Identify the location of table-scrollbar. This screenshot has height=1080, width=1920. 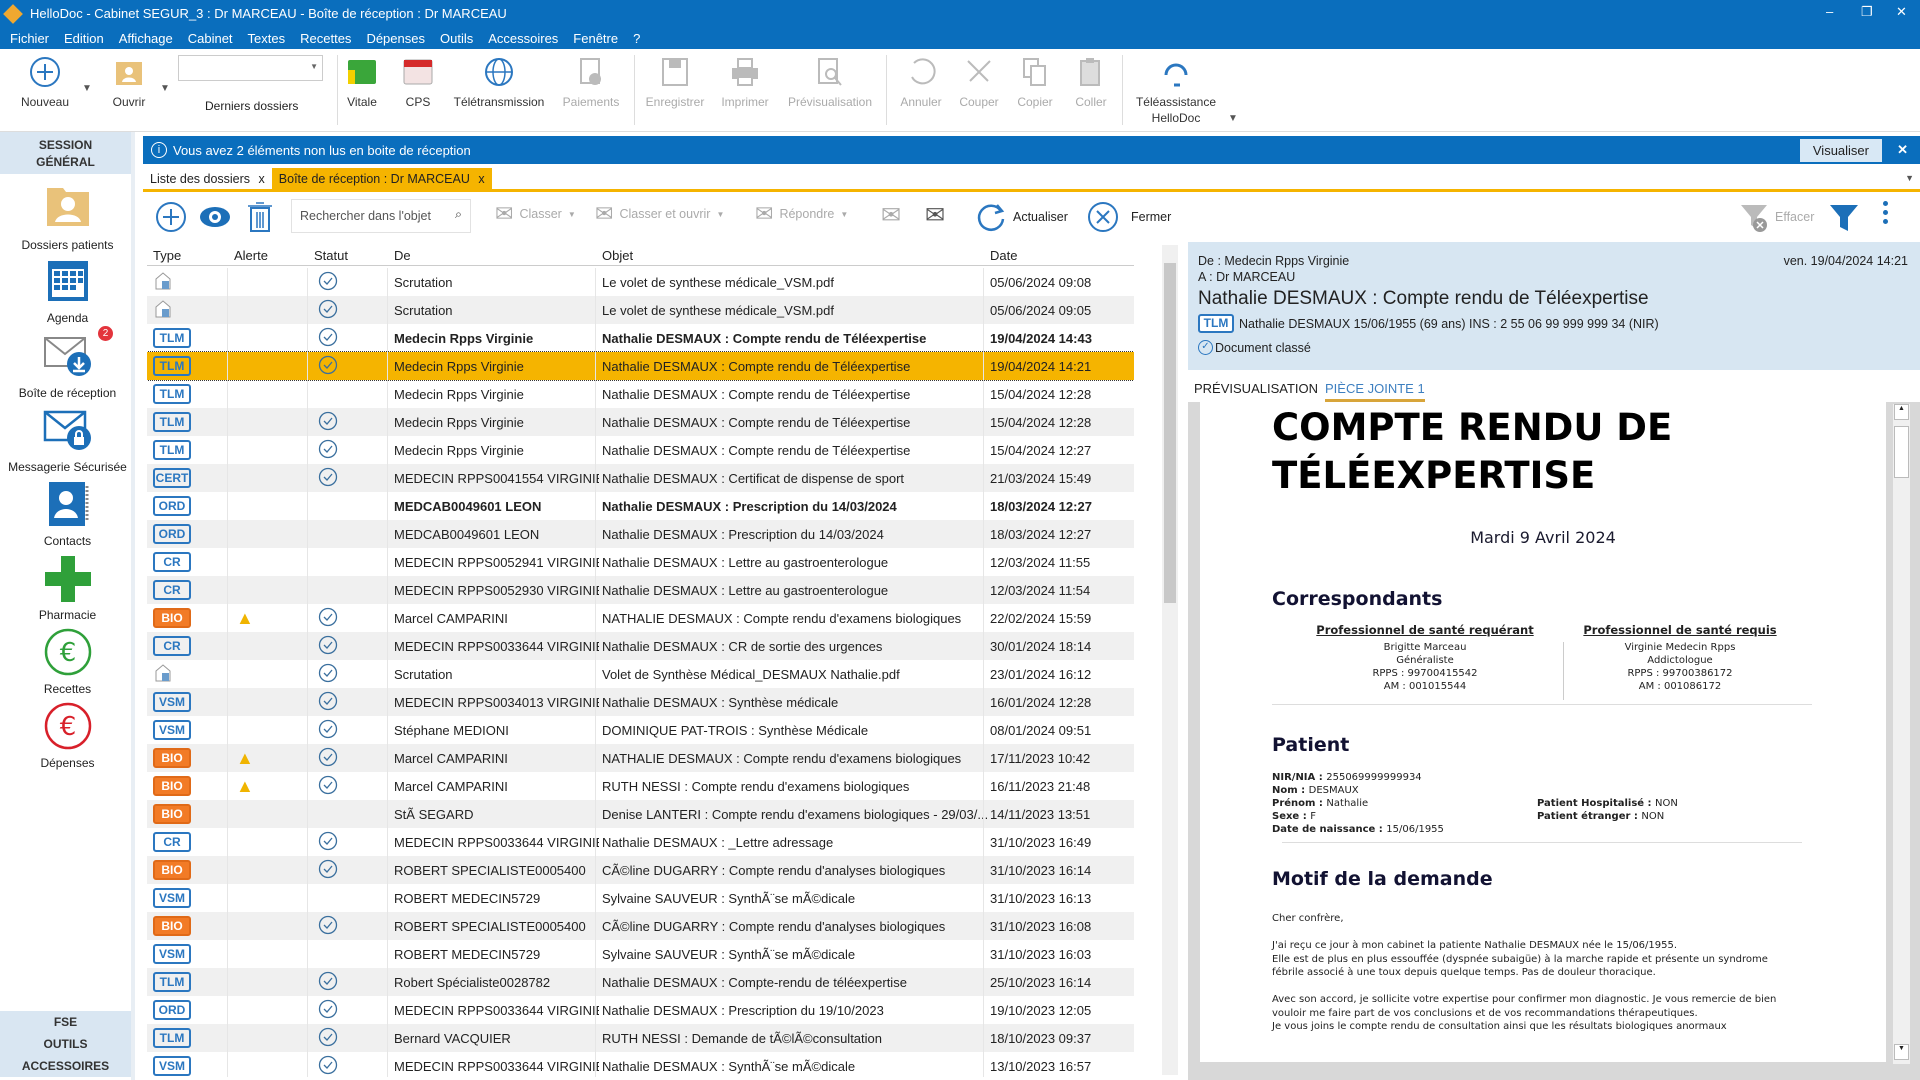
(1170, 660).